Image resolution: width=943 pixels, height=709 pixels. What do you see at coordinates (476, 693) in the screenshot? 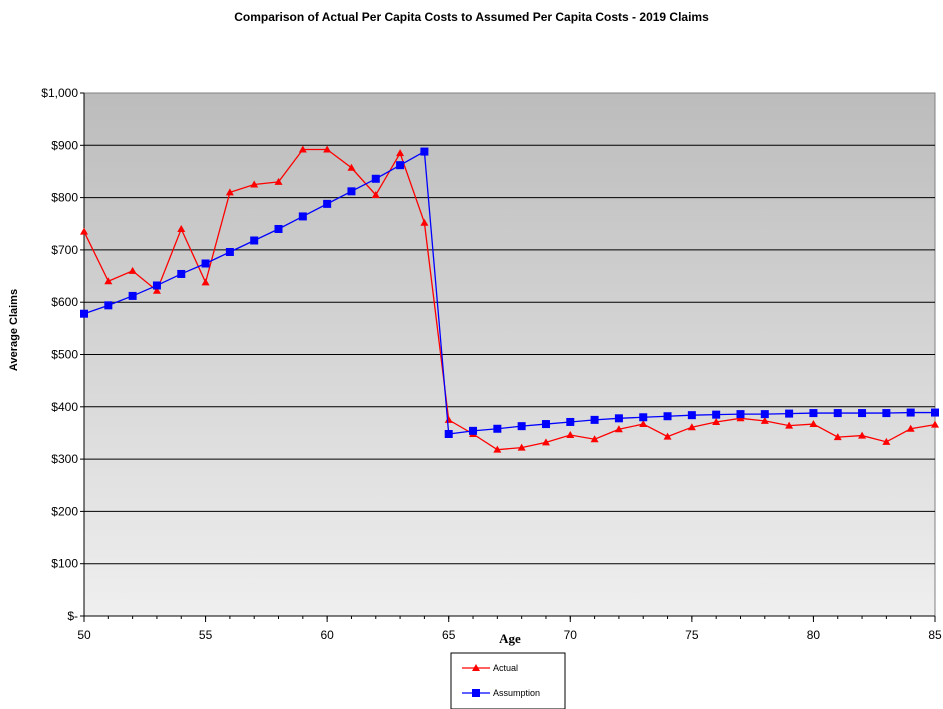
I see `legend-marker-assumption` at bounding box center [476, 693].